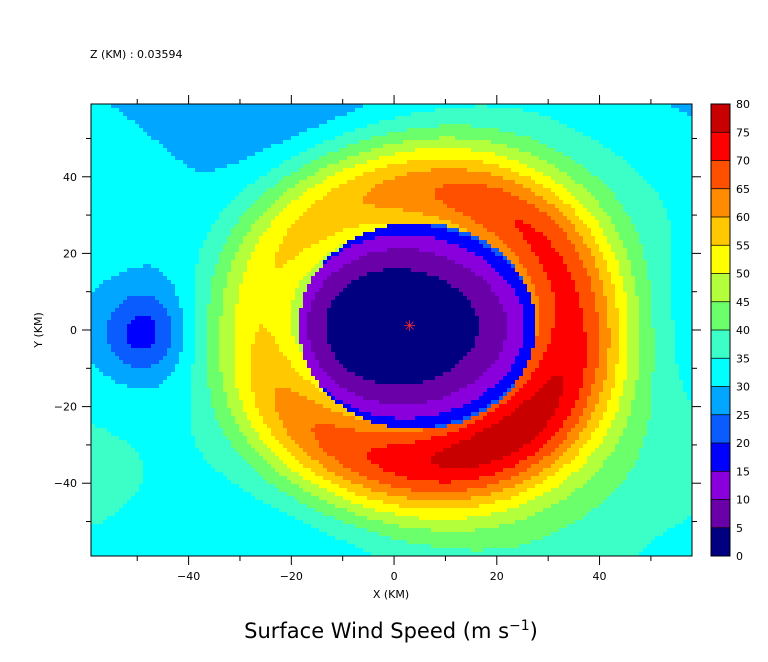 This screenshot has width=768, height=662. Describe the element at coordinates (743, 189) in the screenshot. I see `colorbar-label: 65` at that location.